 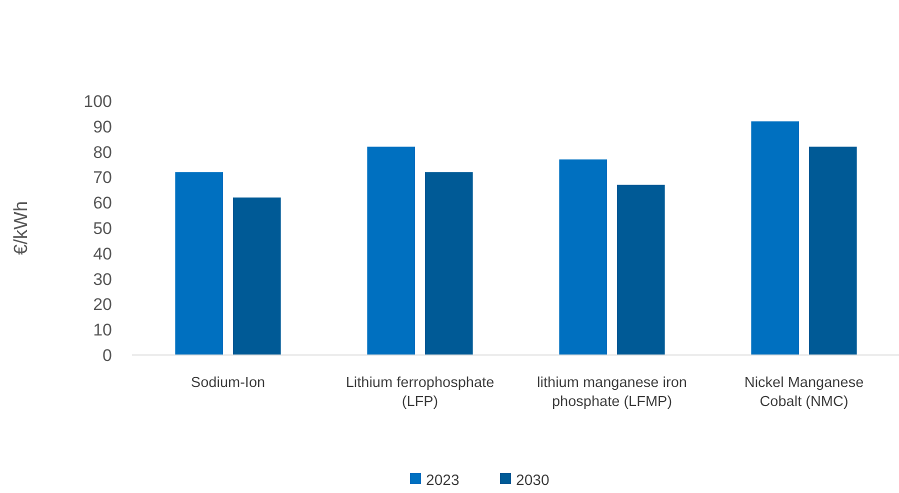 What do you see at coordinates (102, 228) in the screenshot?
I see `y-tick-label: 50` at bounding box center [102, 228].